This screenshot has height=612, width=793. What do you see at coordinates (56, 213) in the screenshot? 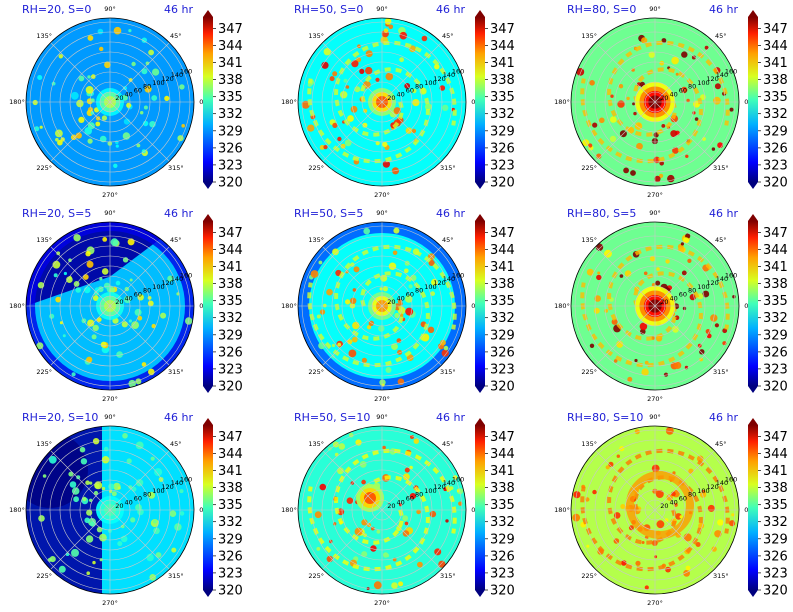
I see `panel-title: RH=20, S=5` at bounding box center [56, 213].